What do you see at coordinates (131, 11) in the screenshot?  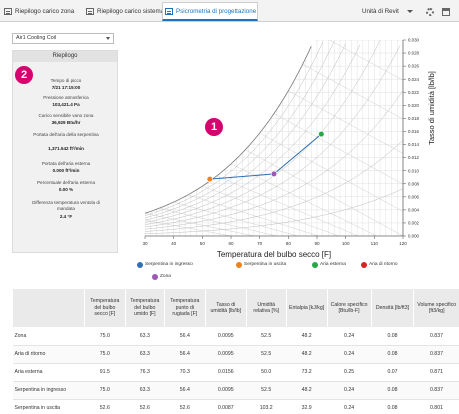 I see `tab-label: Riepilogo carico sistema` at bounding box center [131, 11].